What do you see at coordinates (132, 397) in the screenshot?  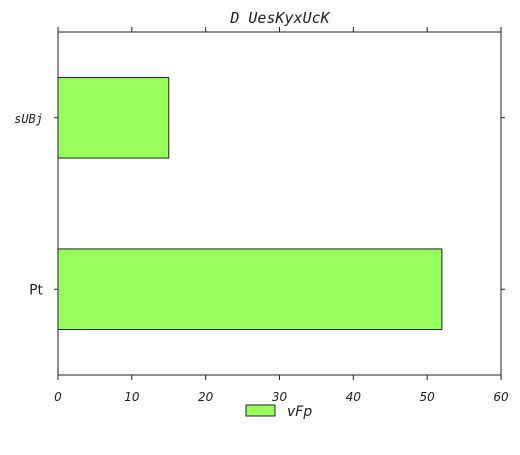 I see `x-tick-label-10: 10` at bounding box center [132, 397].